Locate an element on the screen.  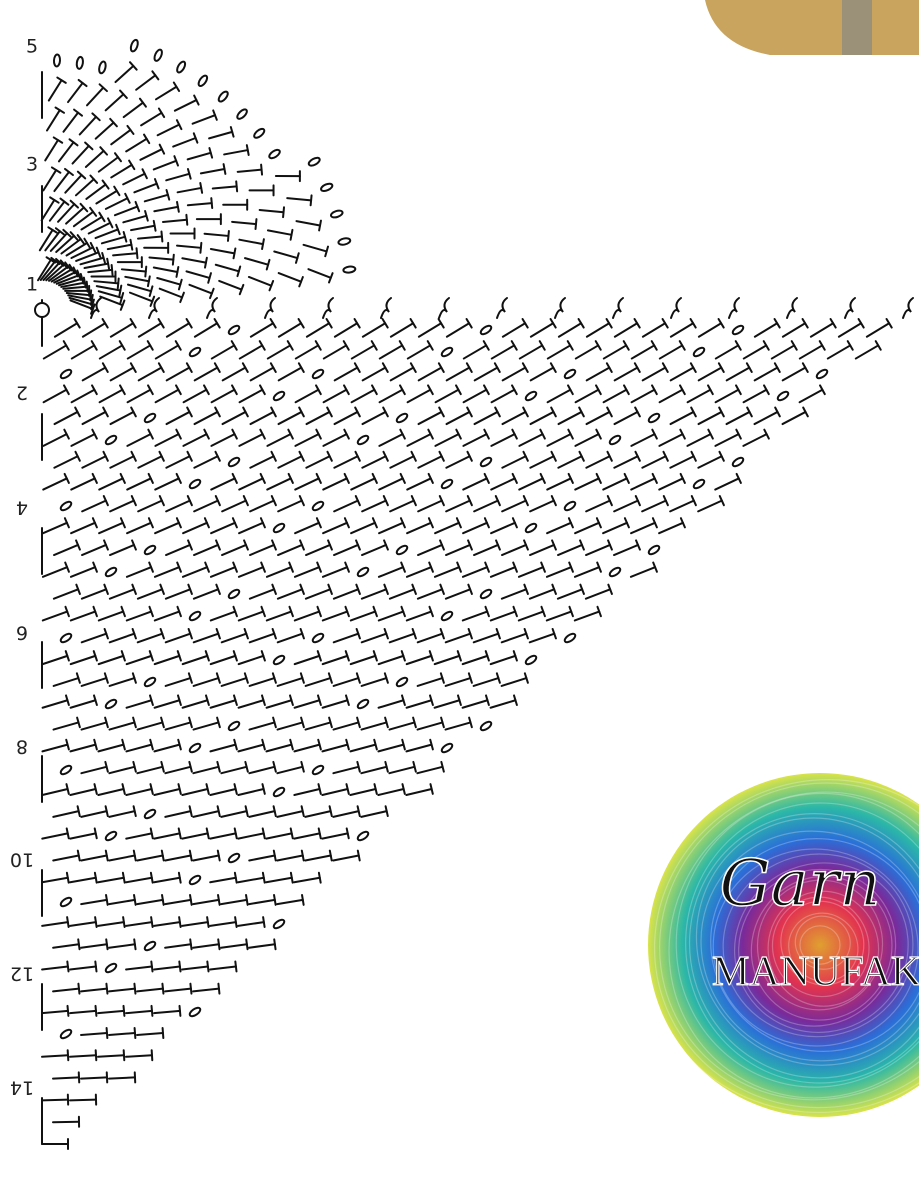
wood-decoration is located at coordinates (812, 27).